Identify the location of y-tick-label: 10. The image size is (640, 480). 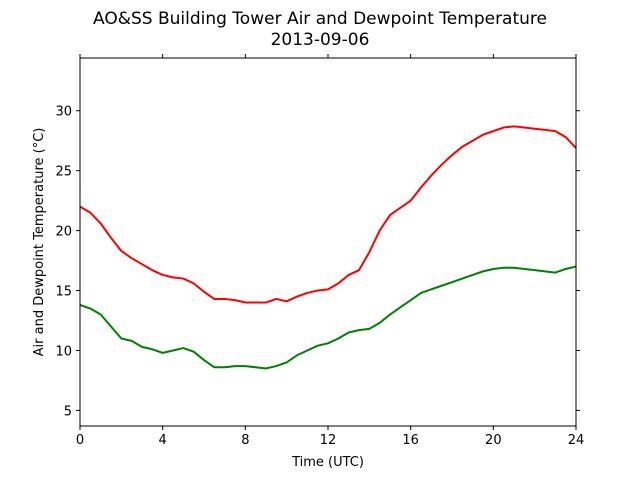
(63, 351).